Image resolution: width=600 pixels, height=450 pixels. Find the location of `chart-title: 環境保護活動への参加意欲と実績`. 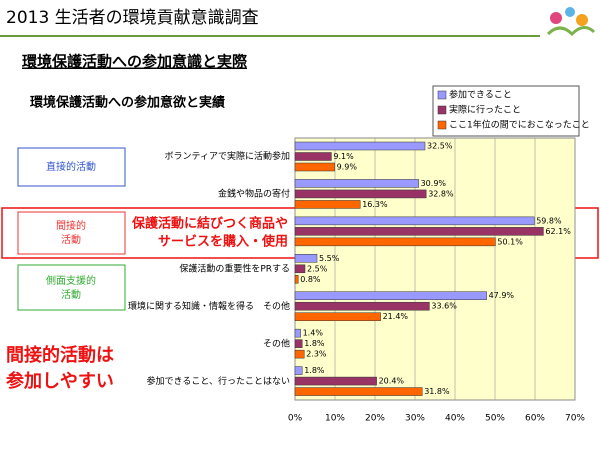

chart-title: 環境保護活動への参加意欲と実績 is located at coordinates (127, 103).